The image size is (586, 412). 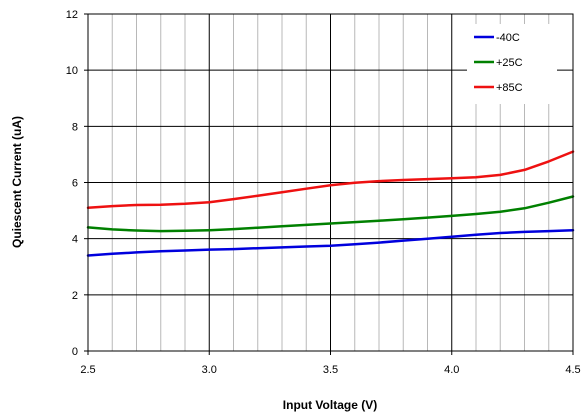 What do you see at coordinates (330, 405) in the screenshot?
I see `x-axis-title: Input Voltage (V)` at bounding box center [330, 405].